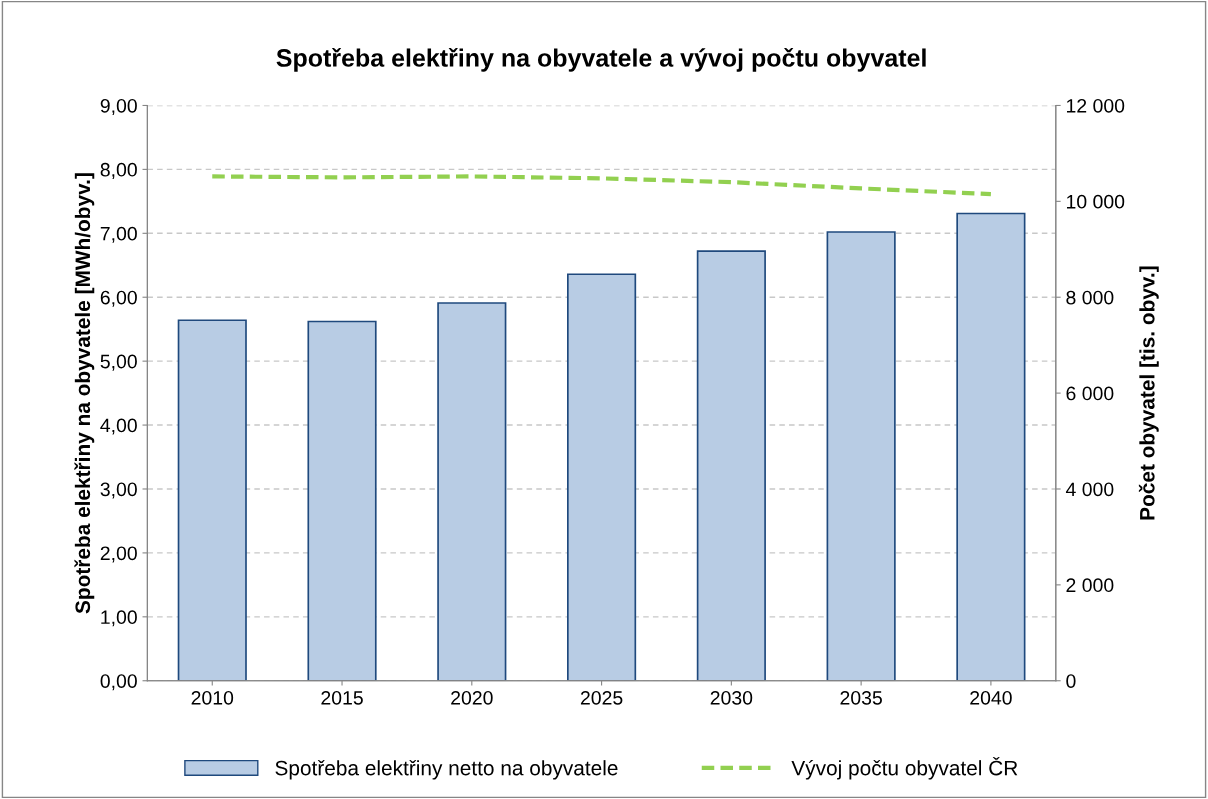 The width and height of the screenshot is (1208, 799). Describe the element at coordinates (118, 234) in the screenshot. I see `y-tick-label: 7,00` at that location.